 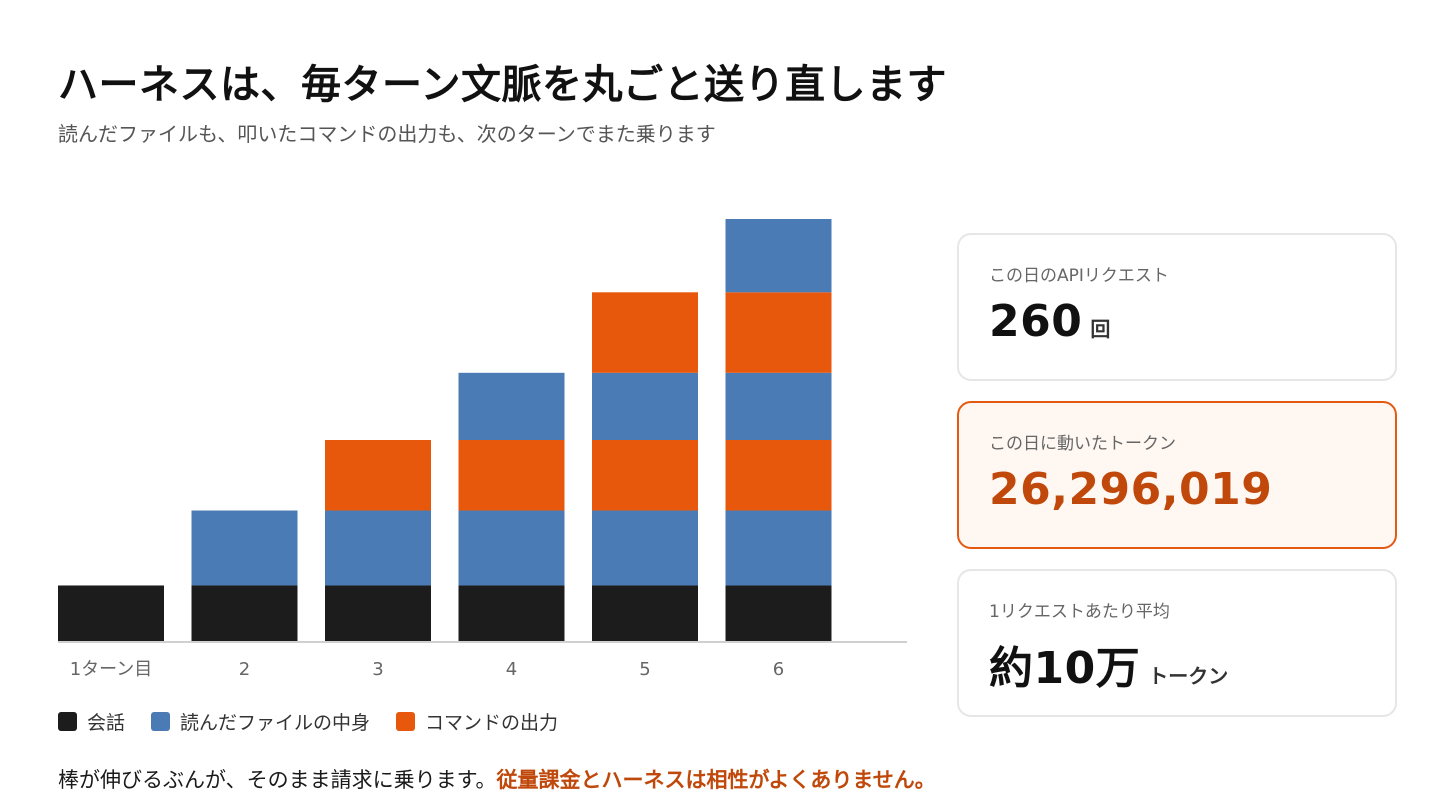 I want to click on chart-legend: 会話 読んだファイルの中身 コマンドの出力, so click(x=321, y=721).